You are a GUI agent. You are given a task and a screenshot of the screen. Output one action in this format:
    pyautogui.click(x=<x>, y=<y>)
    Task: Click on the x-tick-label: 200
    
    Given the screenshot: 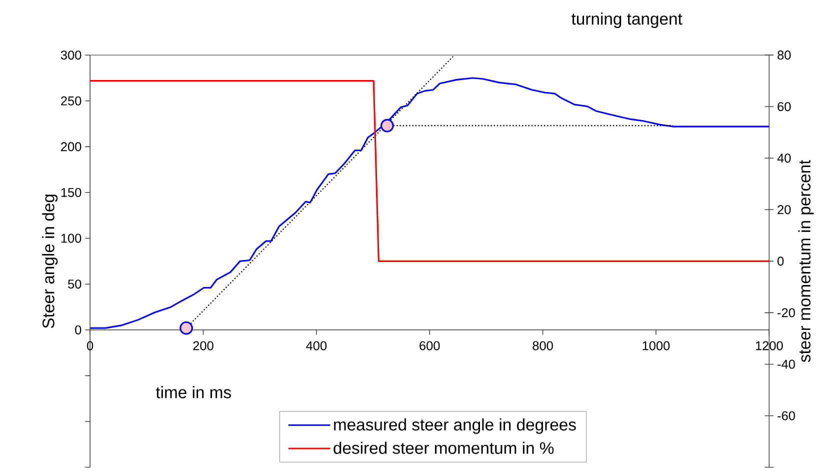 What is the action you would take?
    pyautogui.click(x=203, y=345)
    